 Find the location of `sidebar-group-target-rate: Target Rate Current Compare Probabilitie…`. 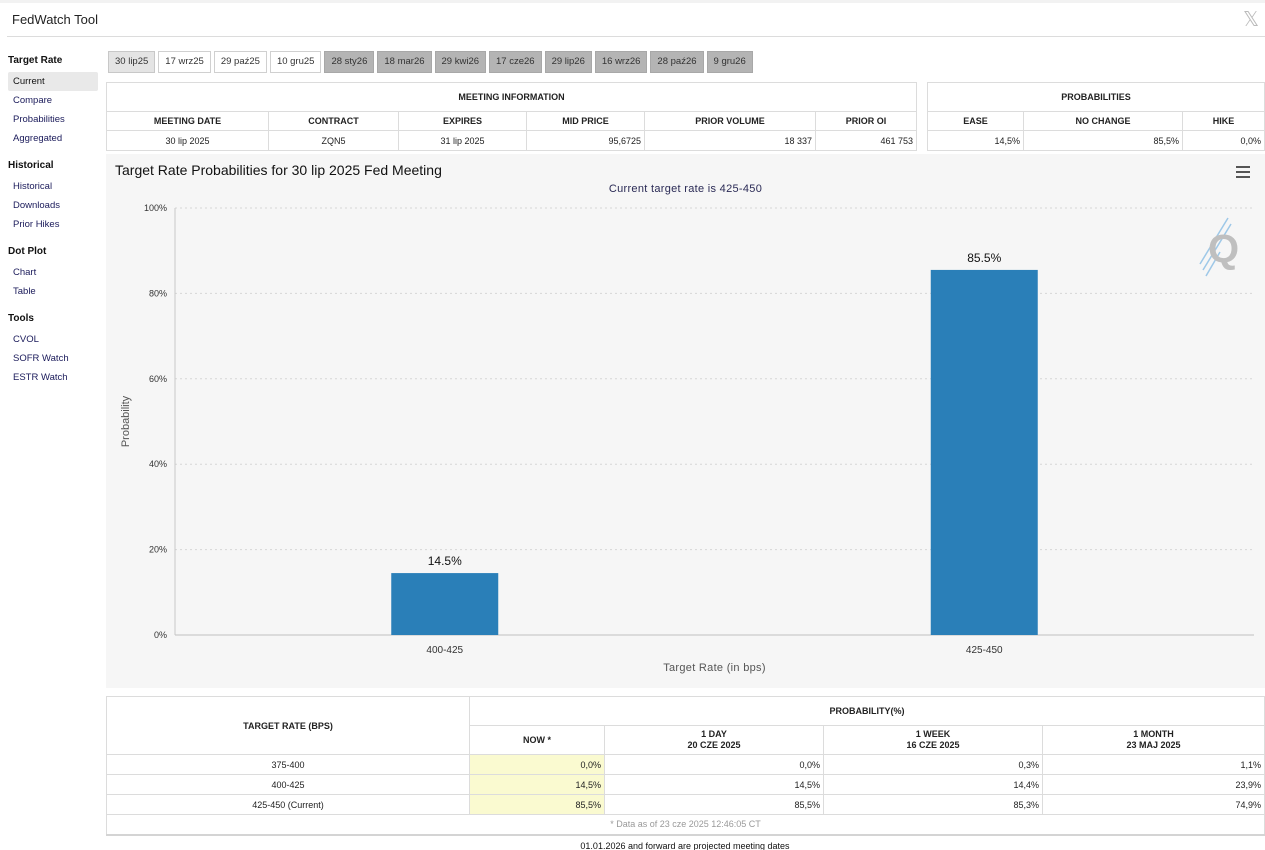

sidebar-group-target-rate: Target Rate Current Compare Probabilitie… is located at coordinates (52, 99).